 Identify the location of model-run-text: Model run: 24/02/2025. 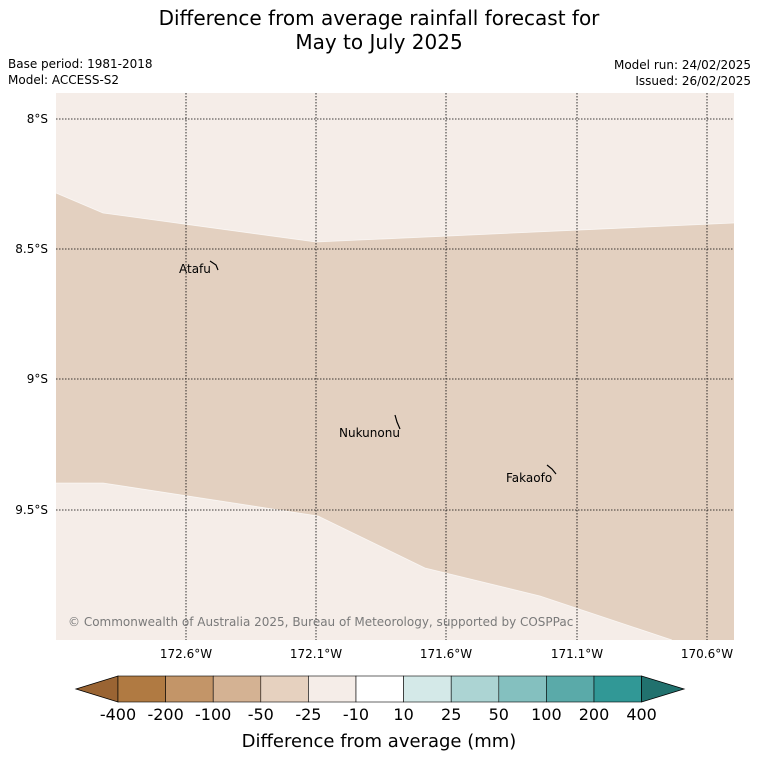
(682, 65).